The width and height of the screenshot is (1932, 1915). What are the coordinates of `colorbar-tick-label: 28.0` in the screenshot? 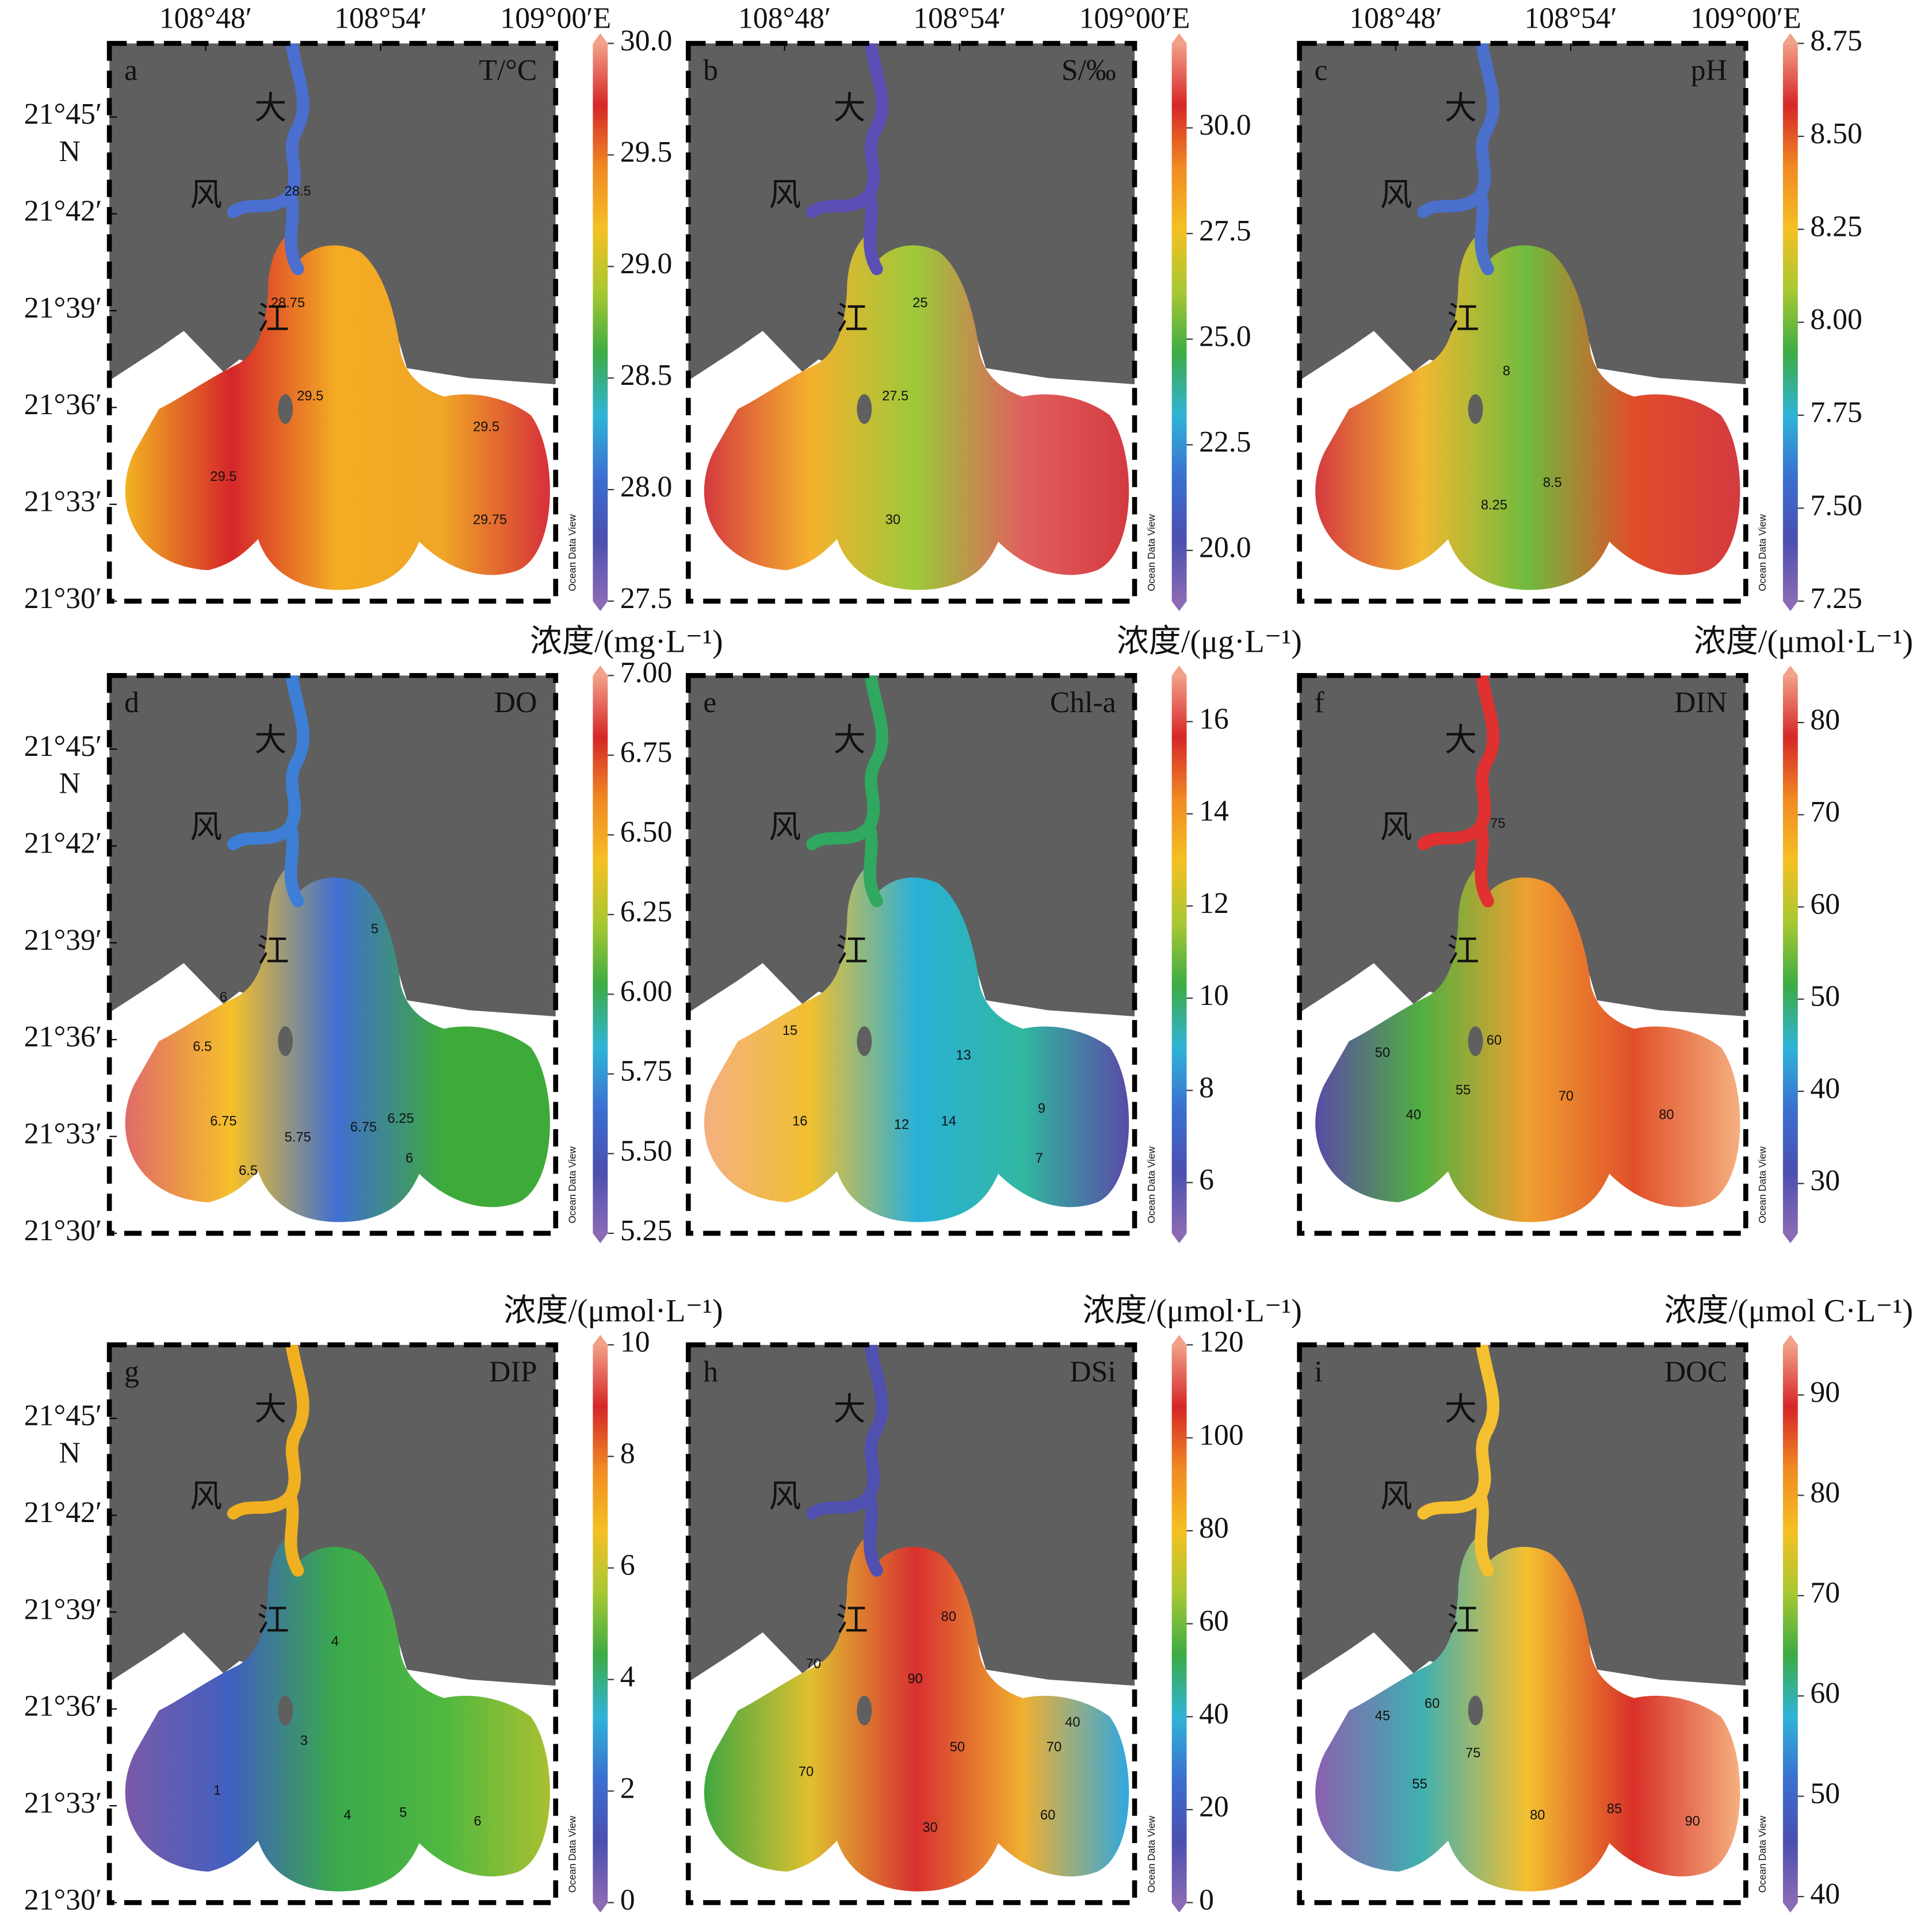 It's located at (646, 487).